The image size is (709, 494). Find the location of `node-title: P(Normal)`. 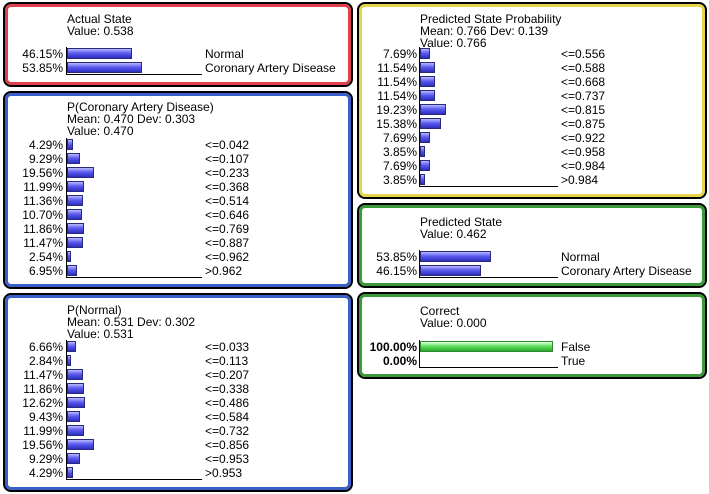

node-title: P(Normal) is located at coordinates (94, 310).